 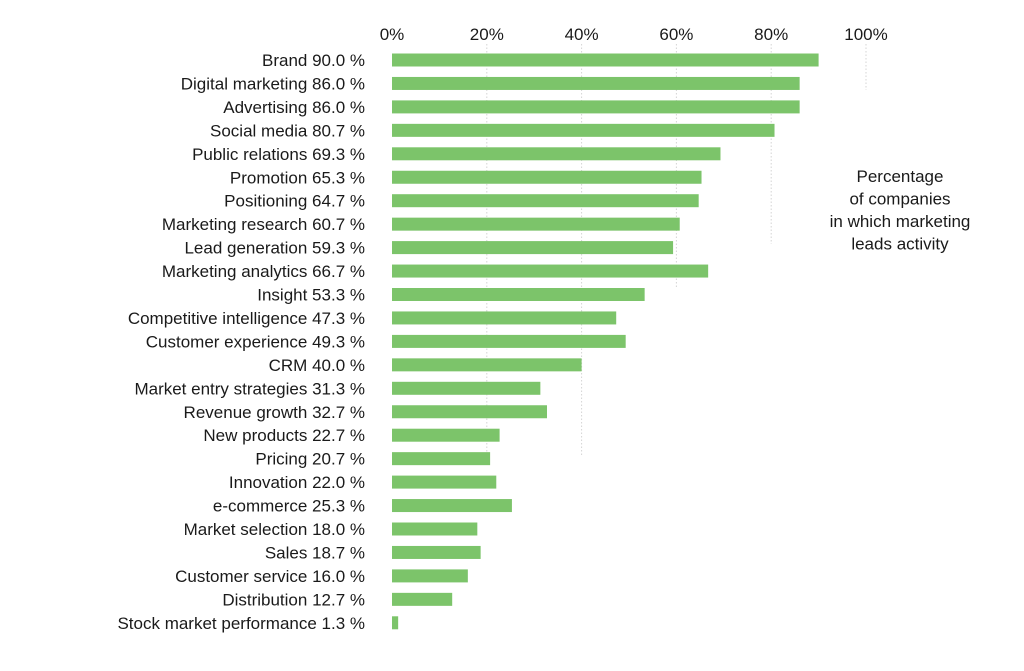 What do you see at coordinates (274, 529) in the screenshot?
I see `category-label: Market selection 18.0 %` at bounding box center [274, 529].